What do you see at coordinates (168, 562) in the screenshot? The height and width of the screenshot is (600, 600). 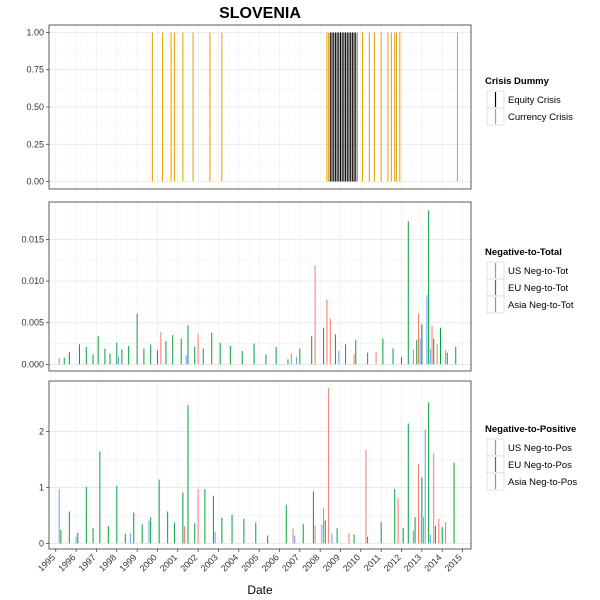 I see `x-tick-label: 2001` at bounding box center [168, 562].